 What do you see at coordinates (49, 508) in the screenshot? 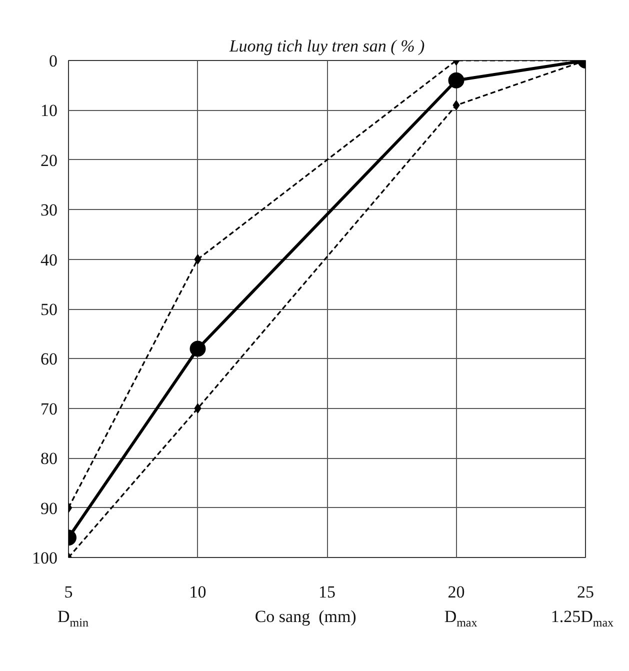
I see `y-tick-label: 90` at bounding box center [49, 508].